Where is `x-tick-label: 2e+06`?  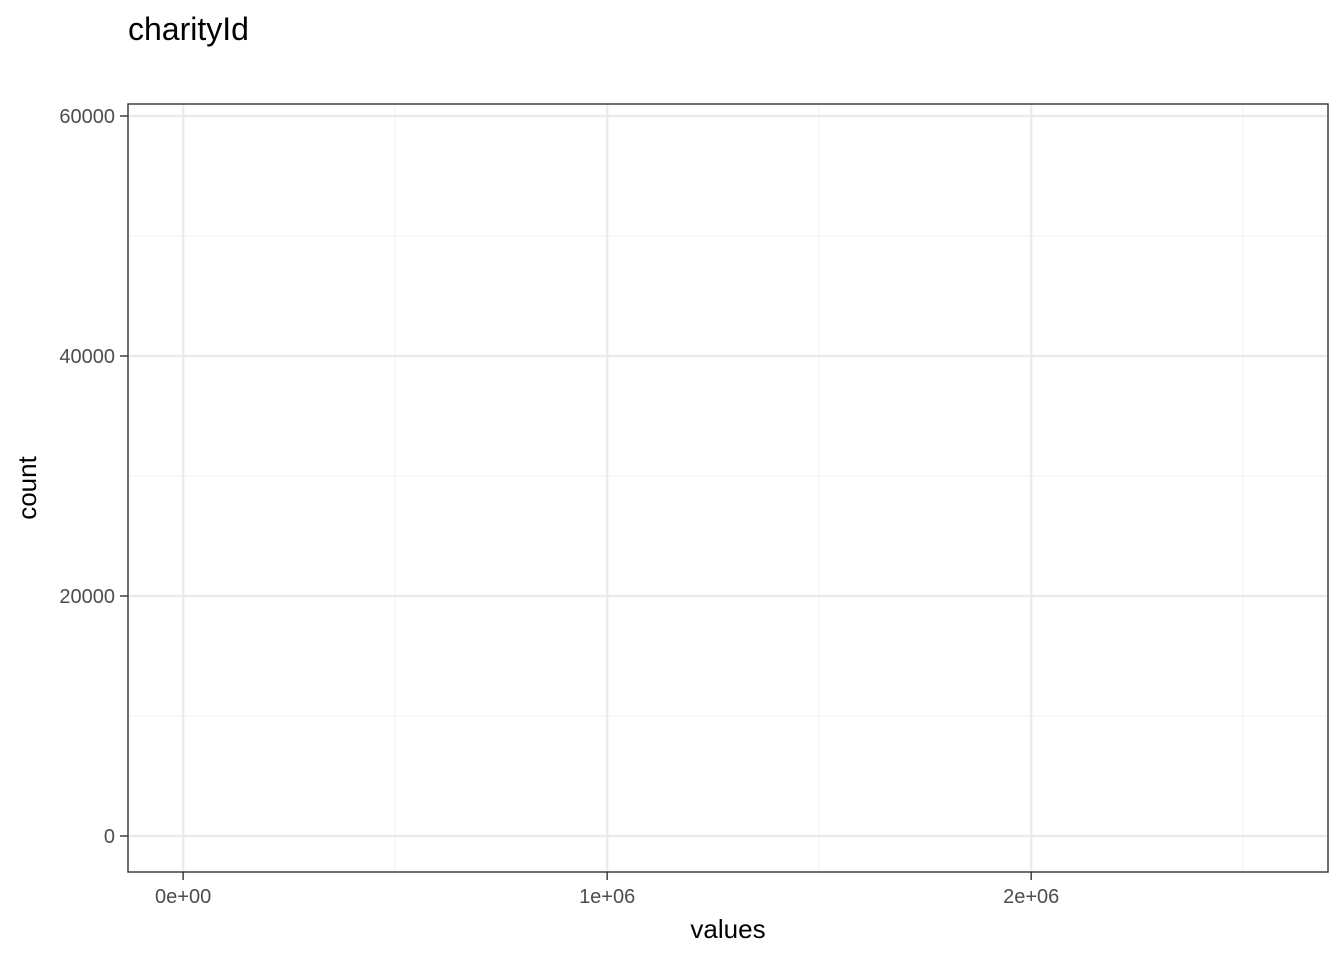
x-tick-label: 2e+06 is located at coordinates (1031, 897).